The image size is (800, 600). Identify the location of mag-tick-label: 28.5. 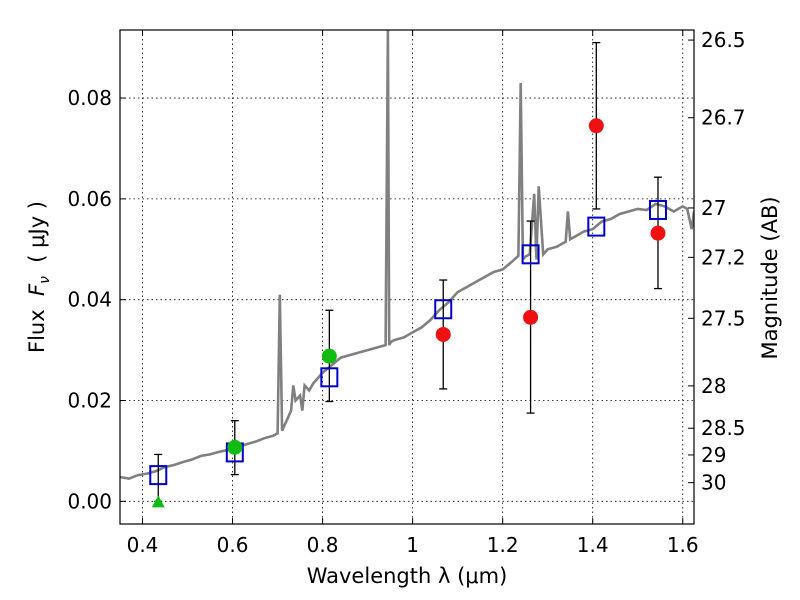
(723, 428).